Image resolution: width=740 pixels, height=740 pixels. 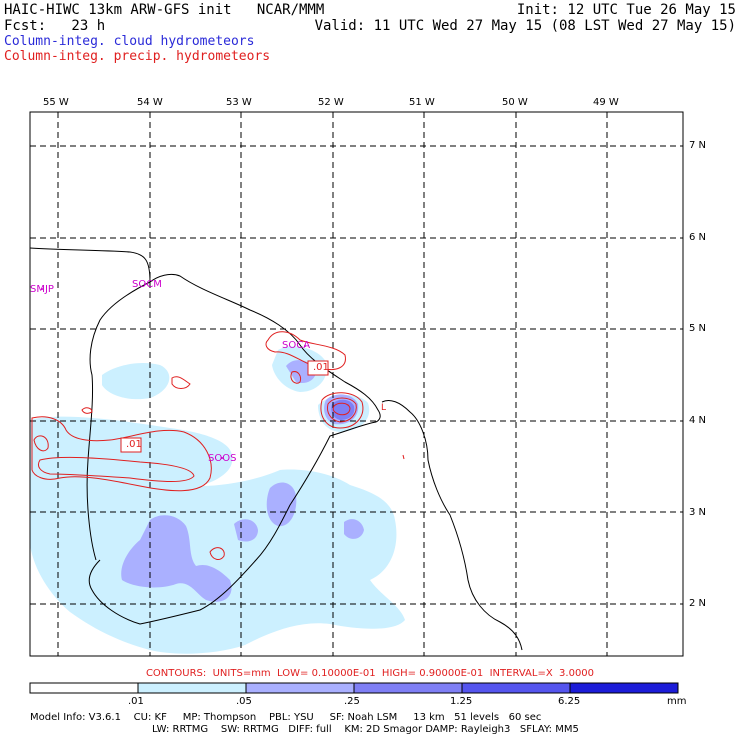 I want to click on lat-label-6n: 6 N, so click(x=698, y=237).